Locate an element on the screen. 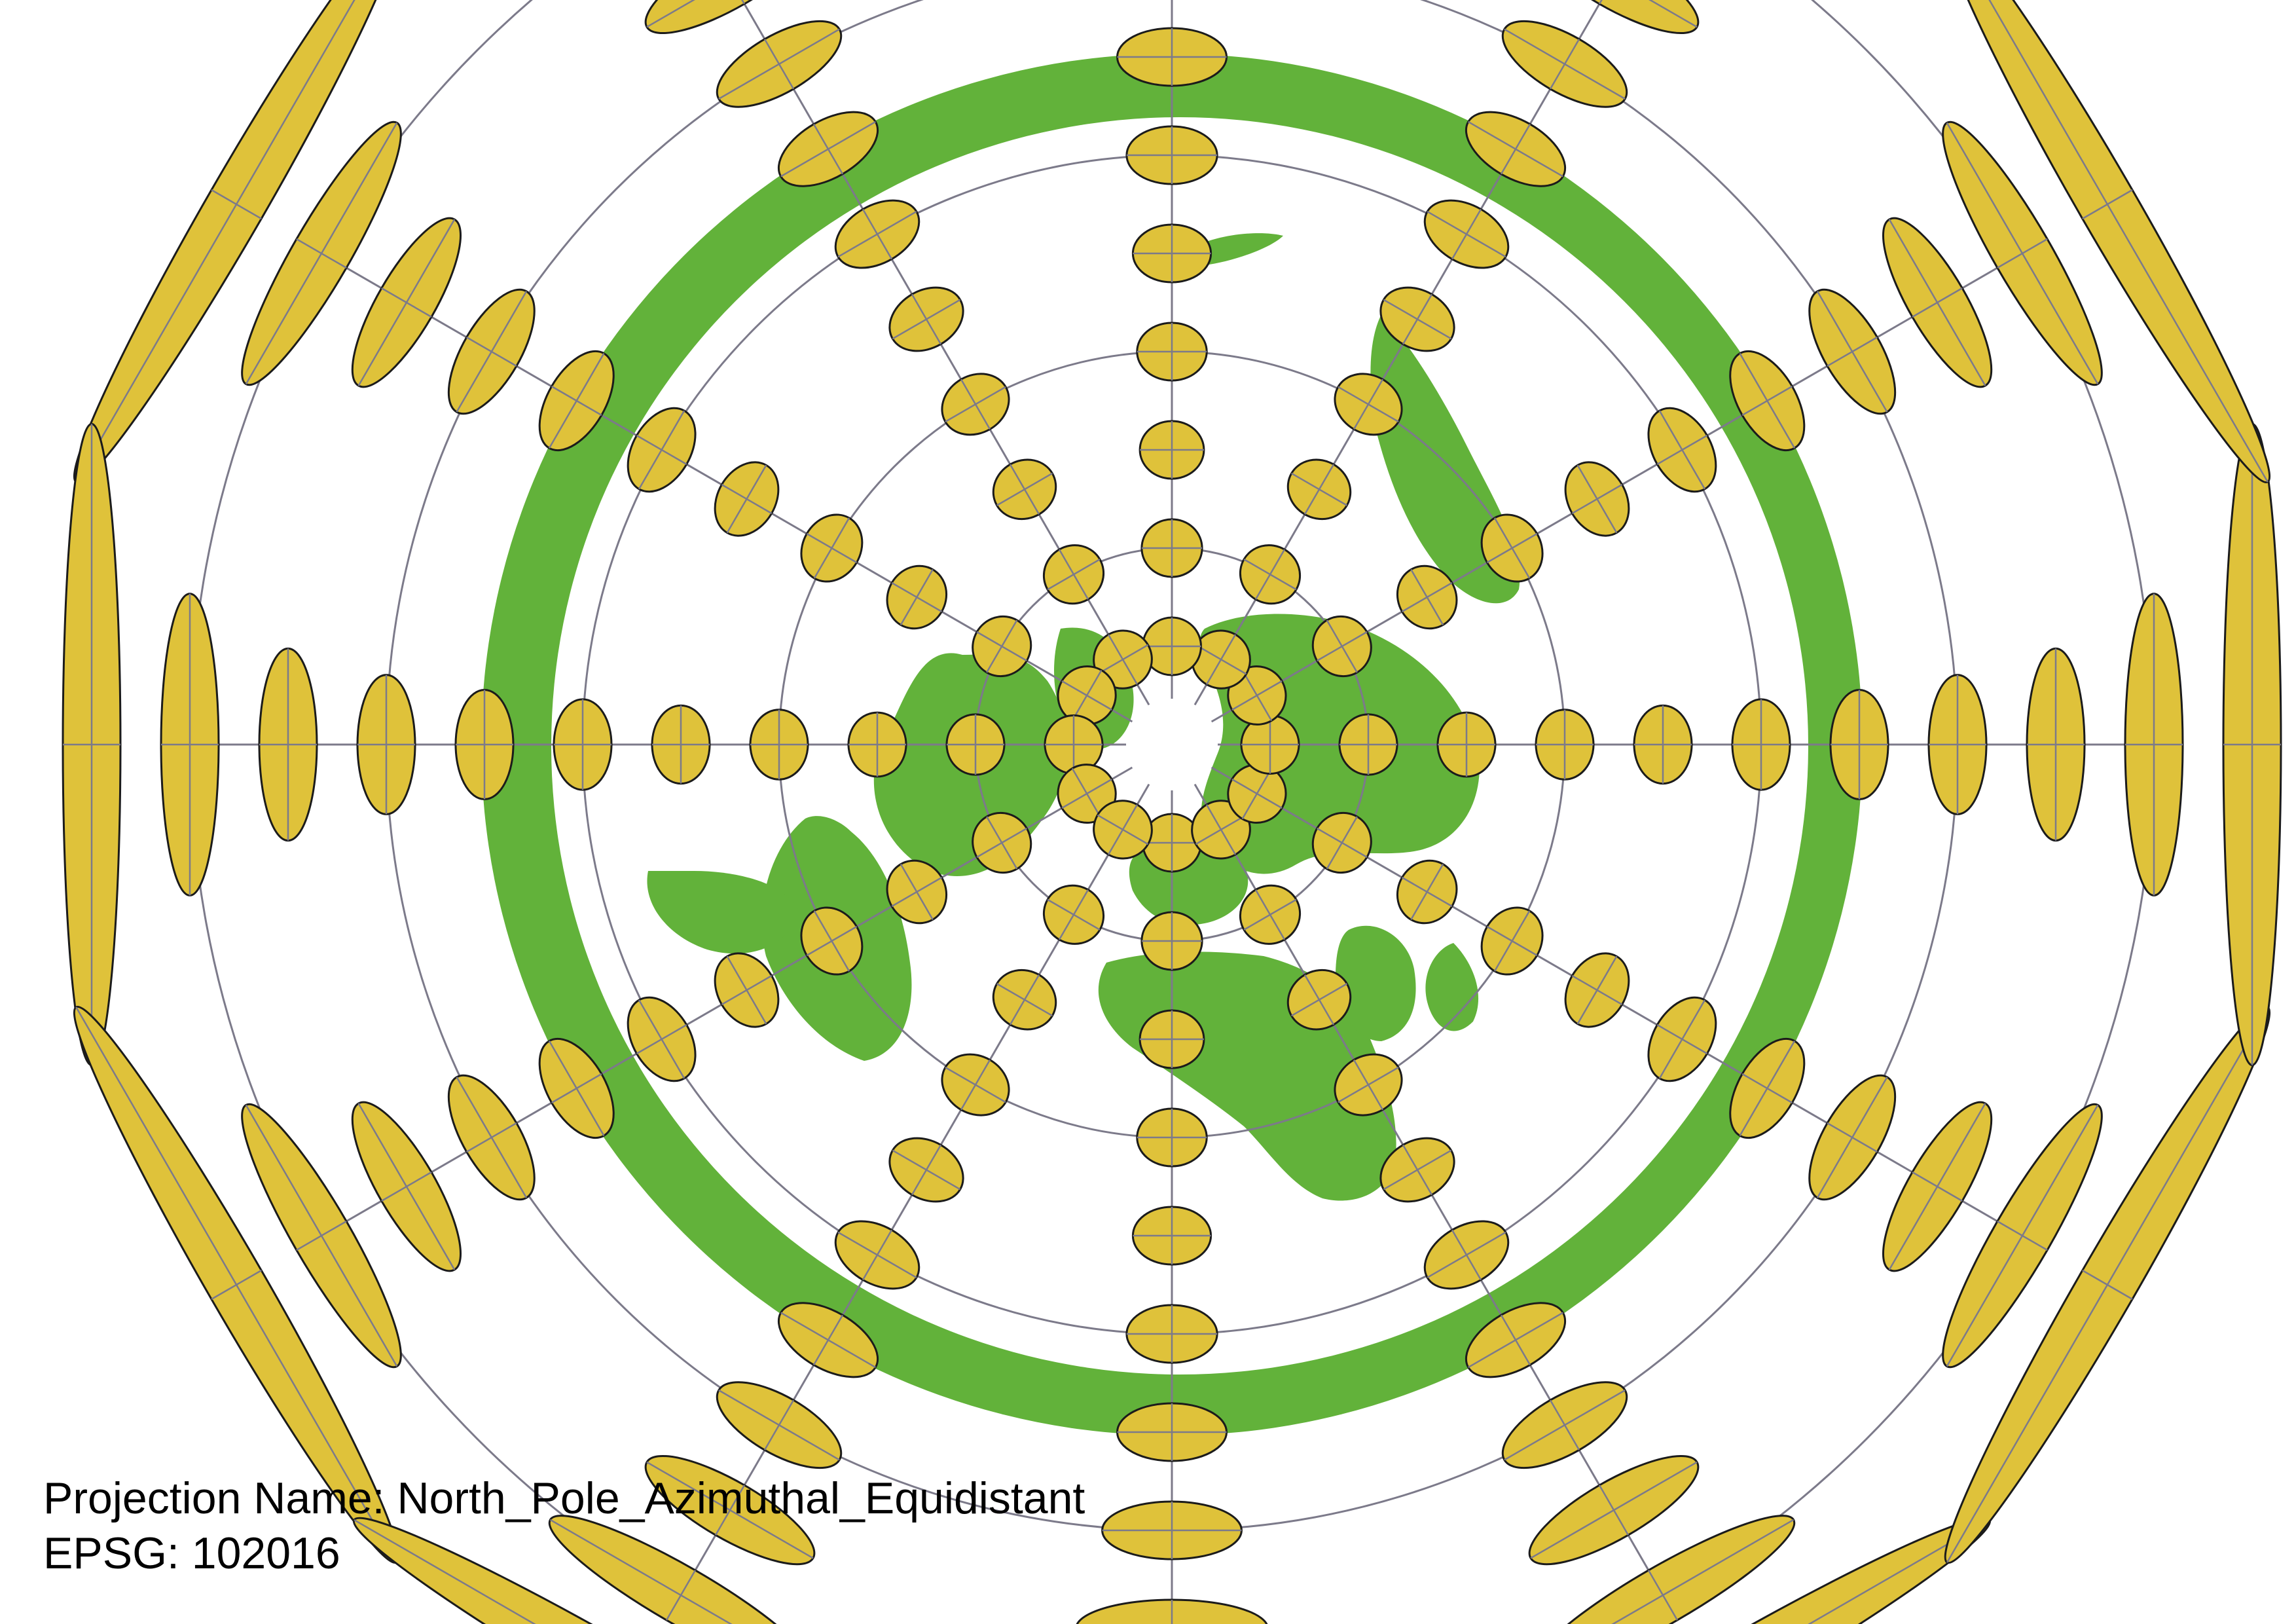 This screenshot has height=1624, width=2296. indicatrix-lat-60-lon330 is located at coordinates (681, 1569).